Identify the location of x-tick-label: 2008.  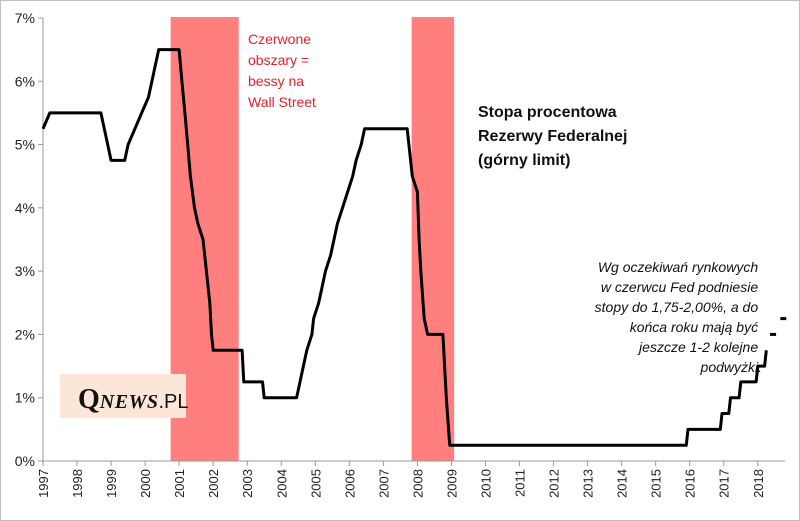
(417, 483).